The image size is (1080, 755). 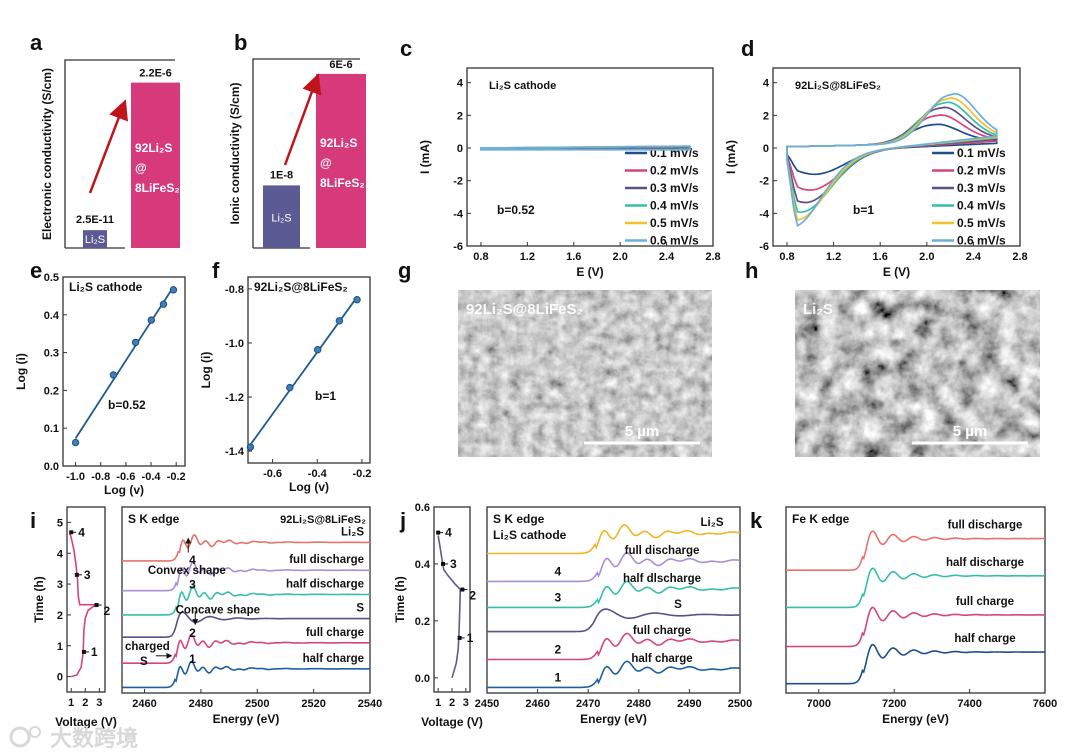 I want to click on x-tick-label: 7200, so click(x=894, y=704).